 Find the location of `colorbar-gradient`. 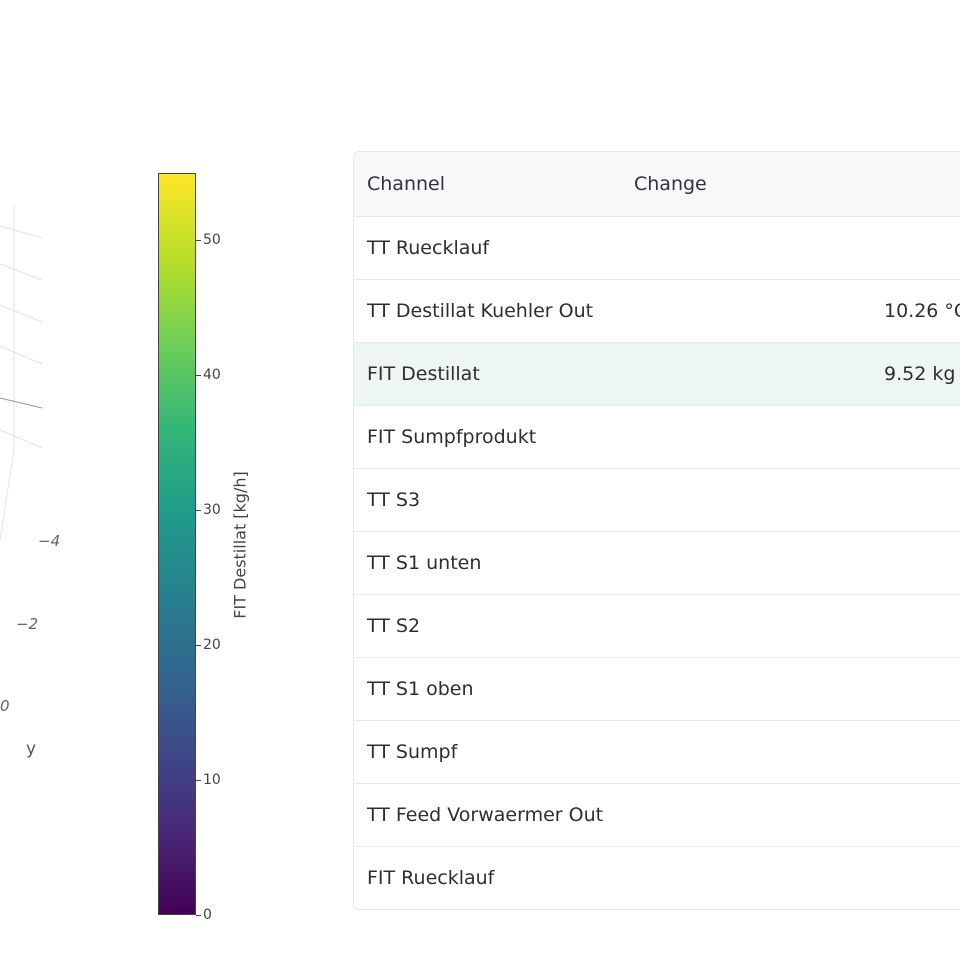

colorbar-gradient is located at coordinates (177, 544).